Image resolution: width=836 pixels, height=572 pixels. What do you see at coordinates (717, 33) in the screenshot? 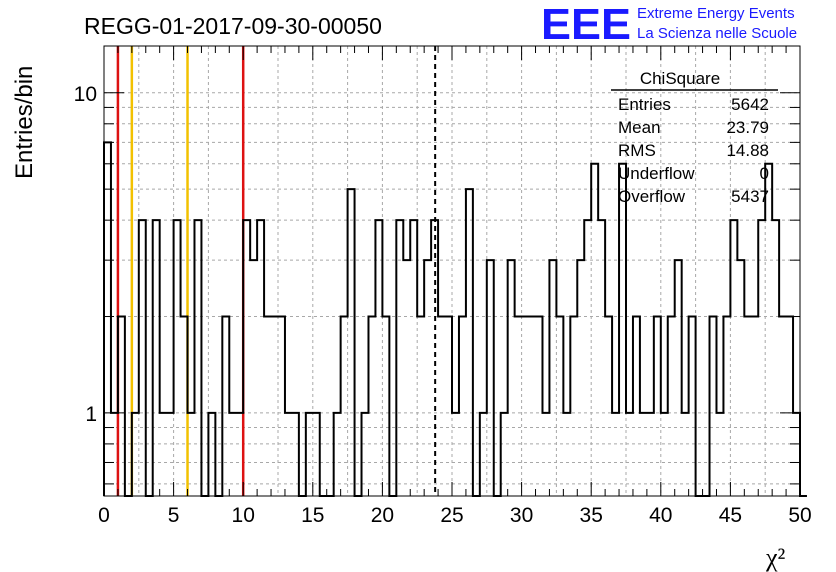
I see `logo-line-2: La Scienza nelle Scuole` at bounding box center [717, 33].